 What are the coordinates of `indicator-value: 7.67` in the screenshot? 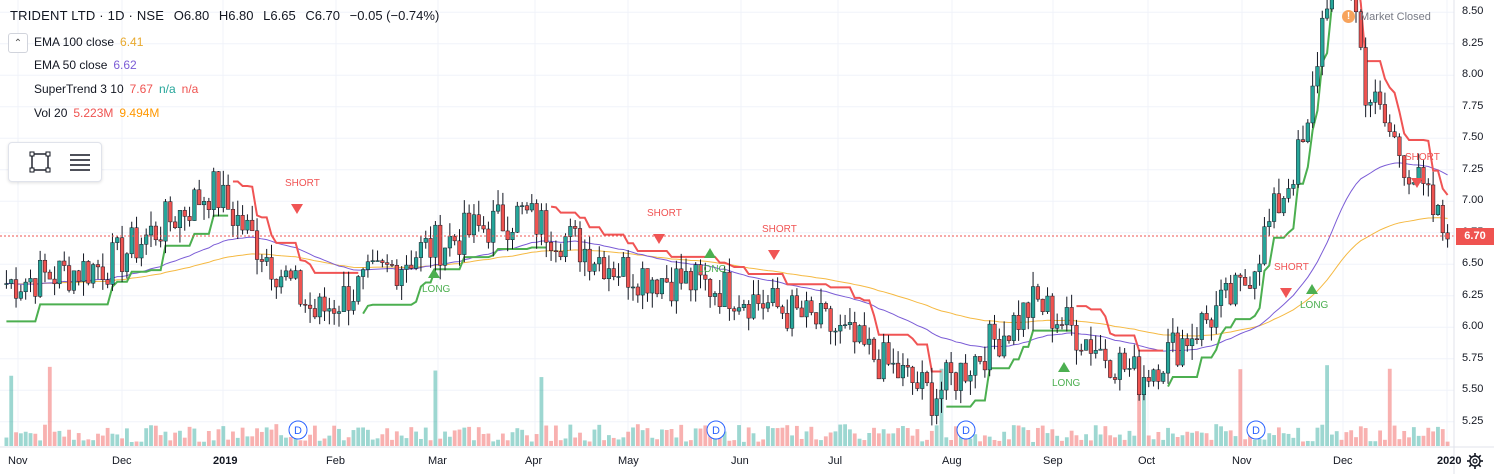 It's located at (141, 89).